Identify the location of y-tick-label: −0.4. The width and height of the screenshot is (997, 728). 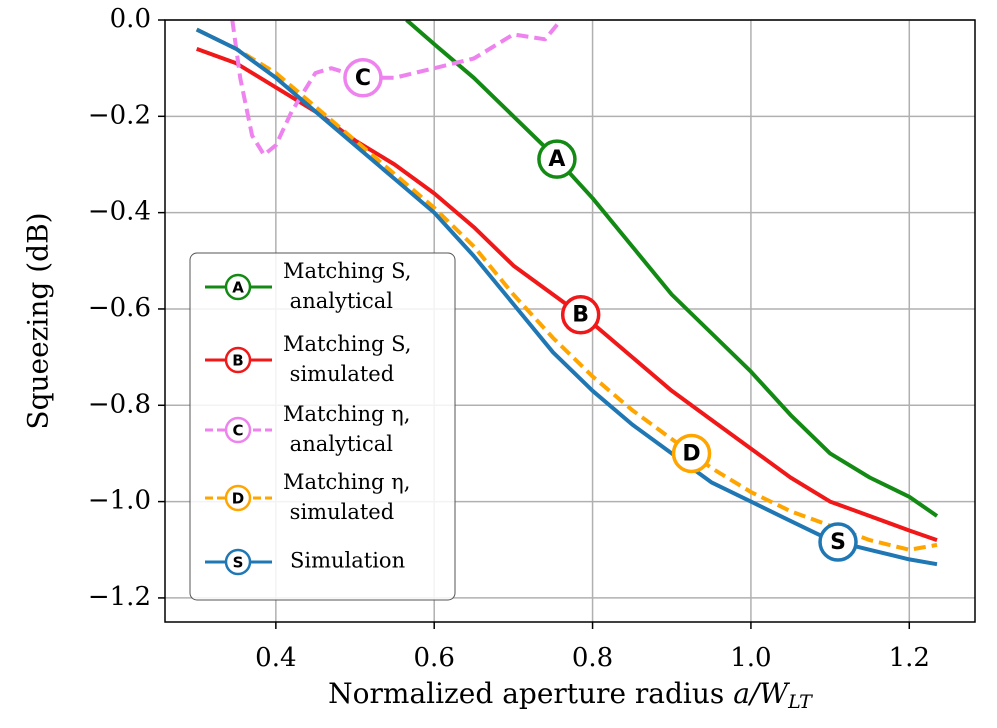
(119, 212).